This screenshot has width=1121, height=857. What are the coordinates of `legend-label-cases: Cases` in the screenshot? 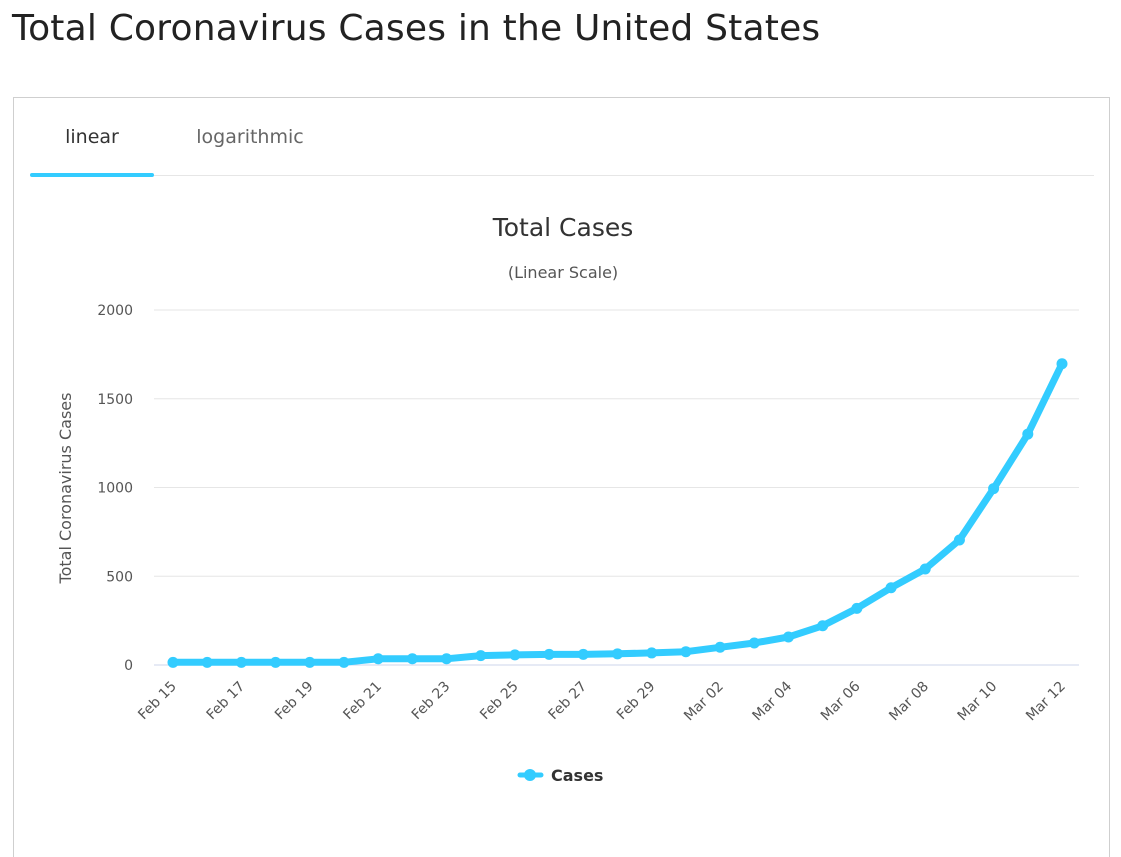 It's located at (577, 775).